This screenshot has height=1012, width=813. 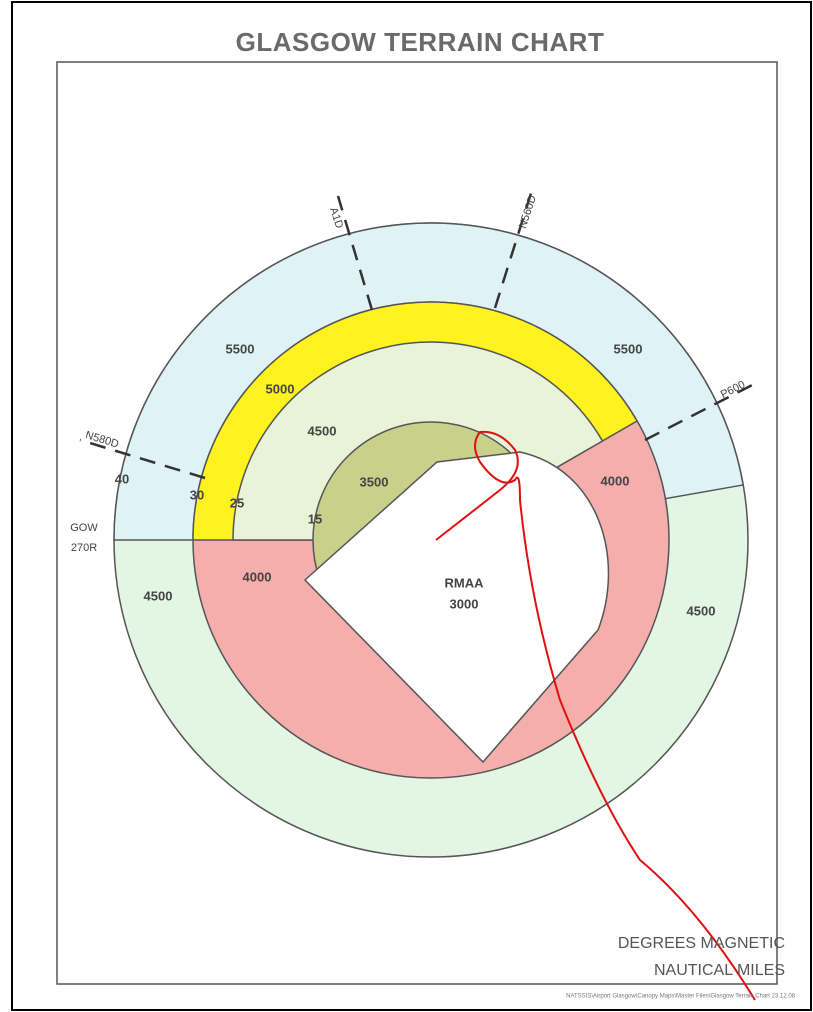 What do you see at coordinates (237, 502) in the screenshot?
I see `range-label: 25` at bounding box center [237, 502].